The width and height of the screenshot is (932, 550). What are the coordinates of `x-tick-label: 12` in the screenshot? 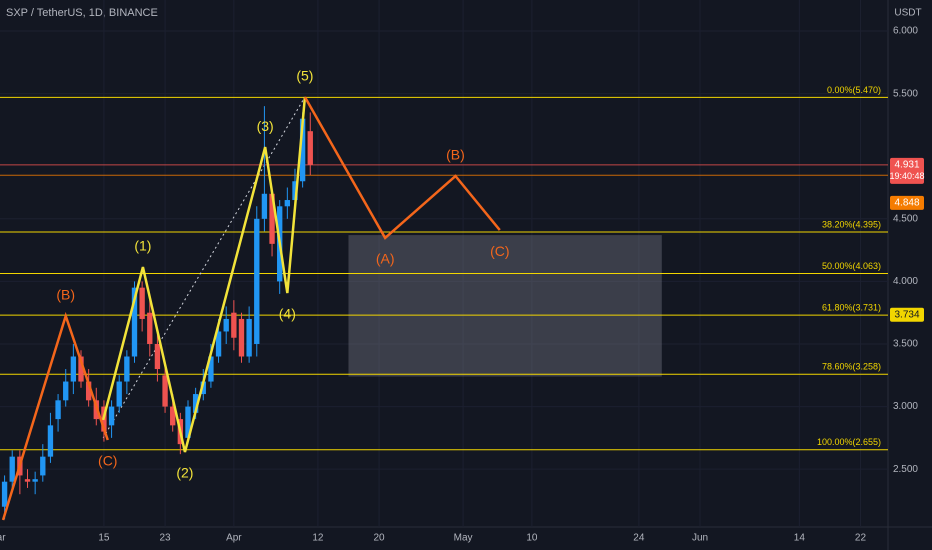 It's located at (318, 538).